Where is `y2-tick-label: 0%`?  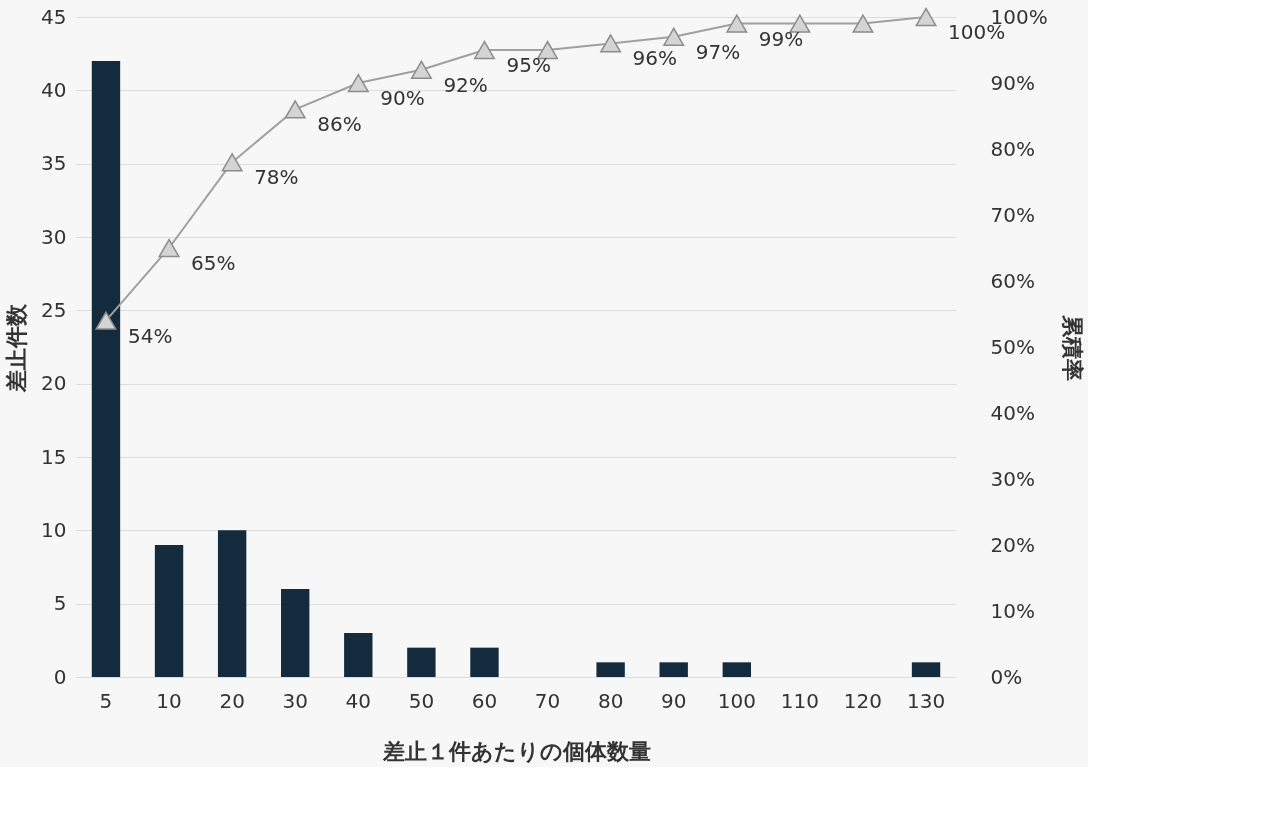 y2-tick-label: 0% is located at coordinates (1006, 676).